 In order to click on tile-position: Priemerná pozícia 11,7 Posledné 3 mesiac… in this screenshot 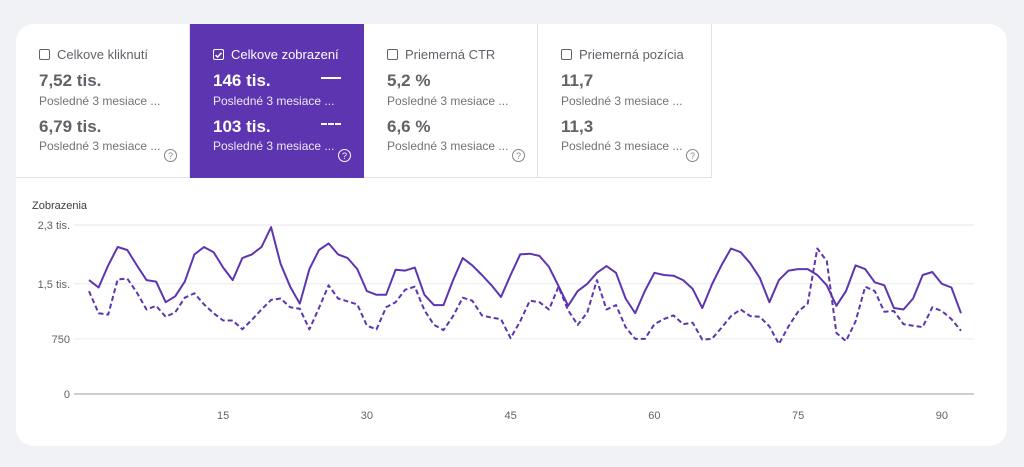, I will do `click(625, 101)`.